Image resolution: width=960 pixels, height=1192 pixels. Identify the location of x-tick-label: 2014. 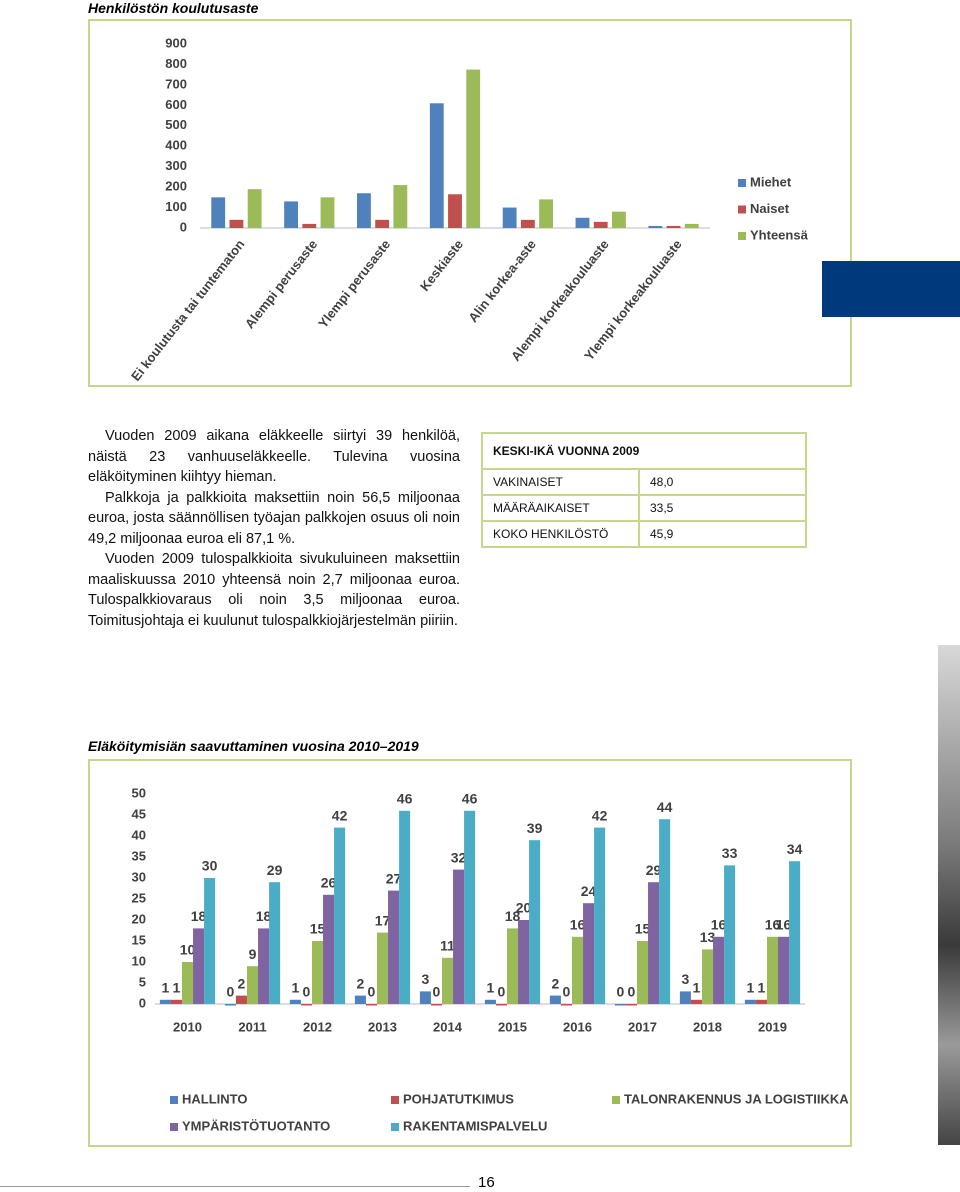
(448, 1026).